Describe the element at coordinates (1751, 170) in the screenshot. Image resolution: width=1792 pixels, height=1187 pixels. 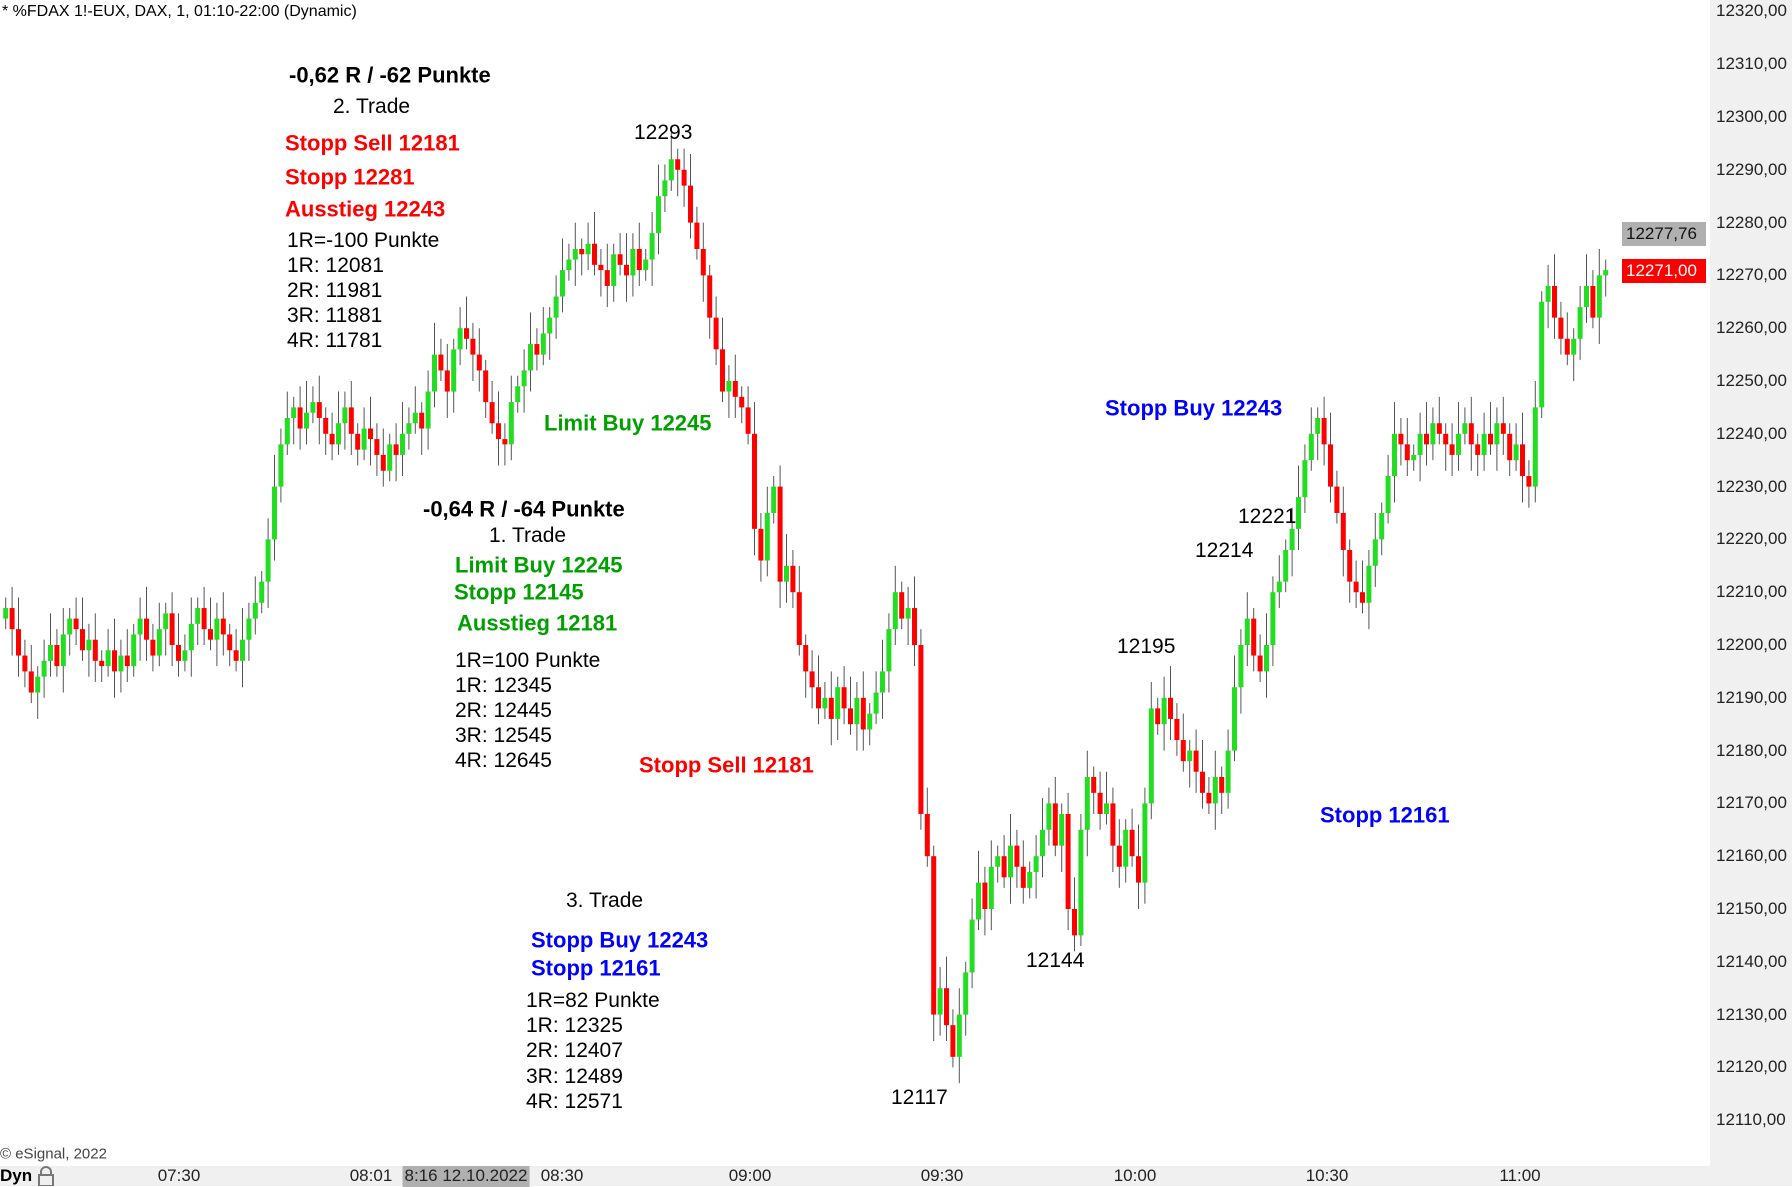
I see `price-tick-label: 12290,00` at that location.